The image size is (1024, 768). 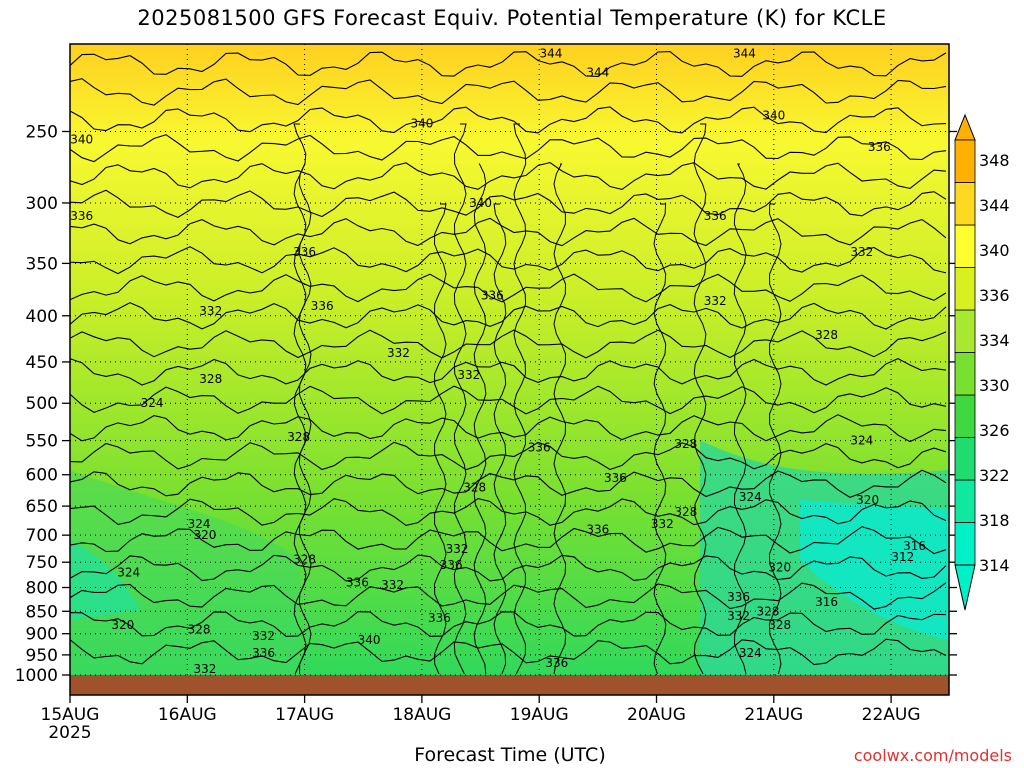 What do you see at coordinates (826, 602) in the screenshot?
I see `contour-label: 316` at bounding box center [826, 602].